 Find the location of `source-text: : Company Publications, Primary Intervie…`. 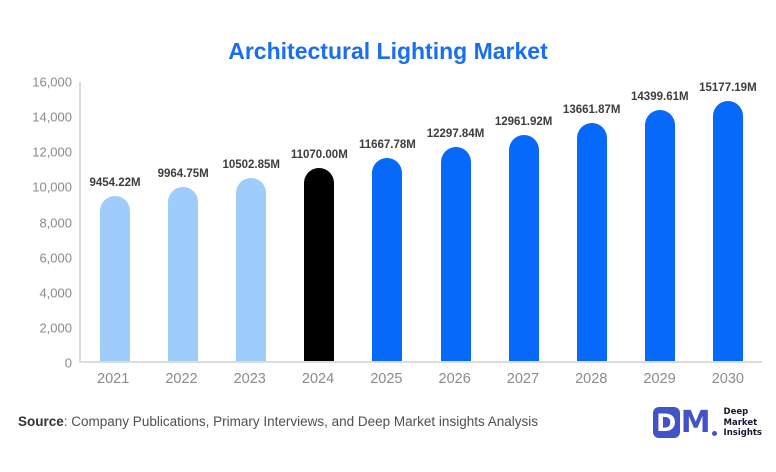

source-text: : Company Publications, Primary Intervie… is located at coordinates (300, 421).